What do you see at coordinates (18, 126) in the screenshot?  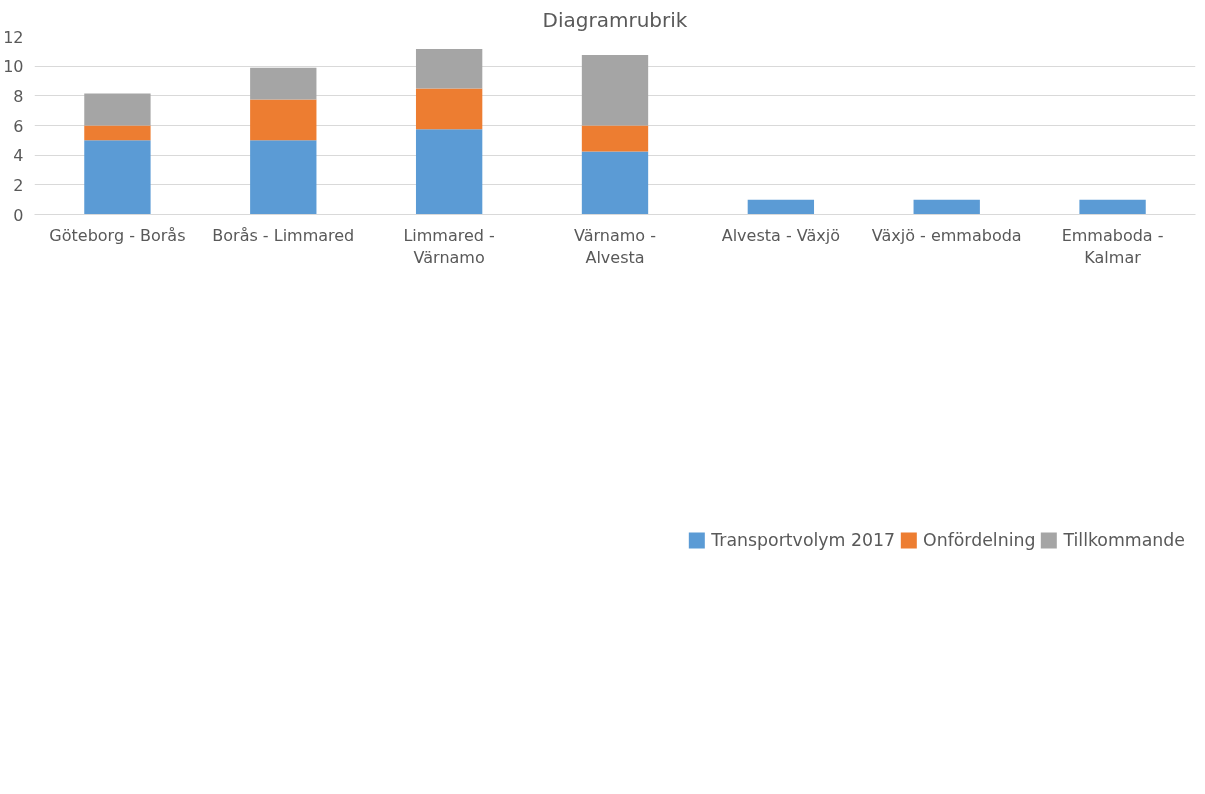 I see `y-tick-label: 6` at bounding box center [18, 126].